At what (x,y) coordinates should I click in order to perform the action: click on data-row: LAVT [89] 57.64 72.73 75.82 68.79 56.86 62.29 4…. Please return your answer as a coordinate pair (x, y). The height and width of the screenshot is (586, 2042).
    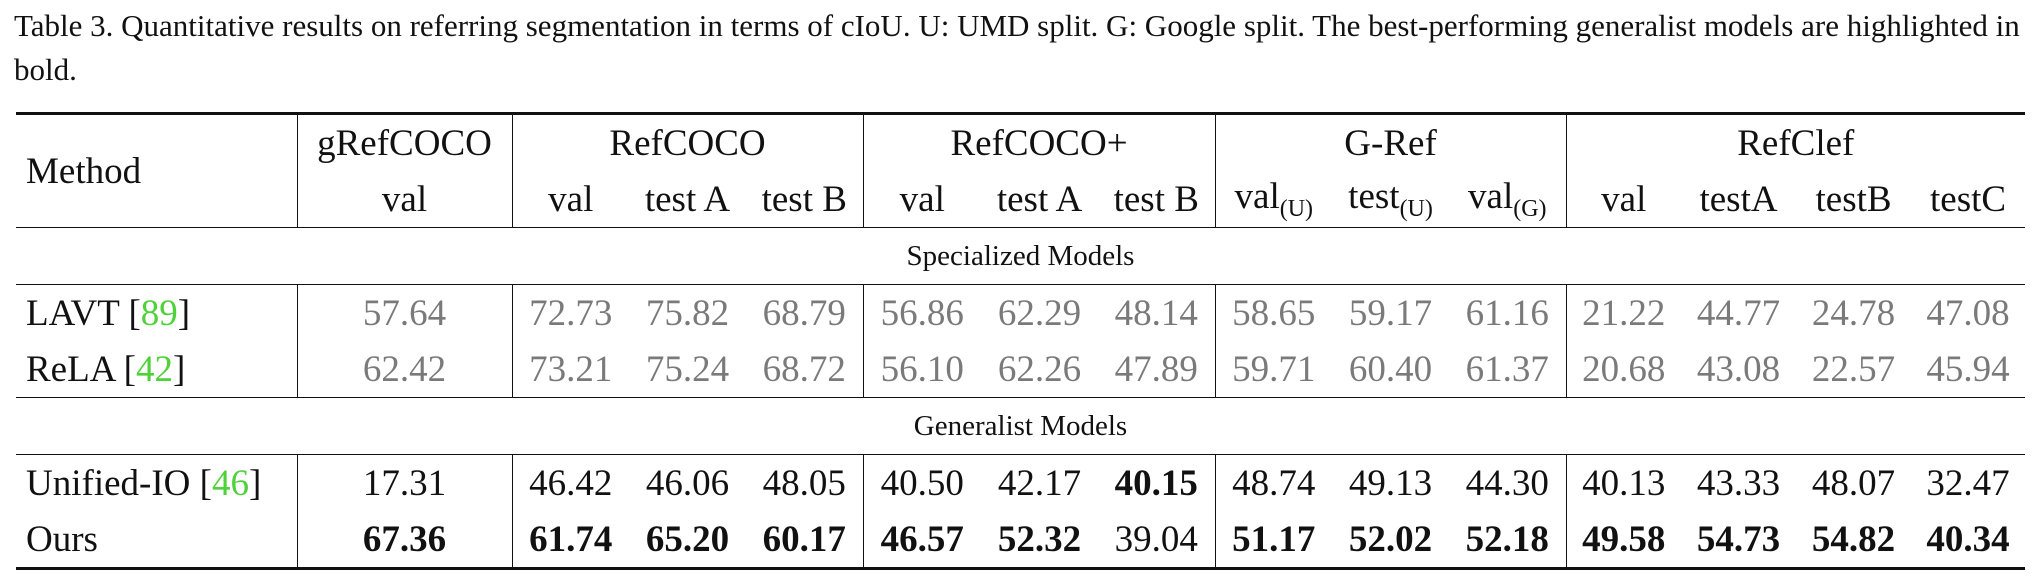
    Looking at the image, I should click on (1021, 312).